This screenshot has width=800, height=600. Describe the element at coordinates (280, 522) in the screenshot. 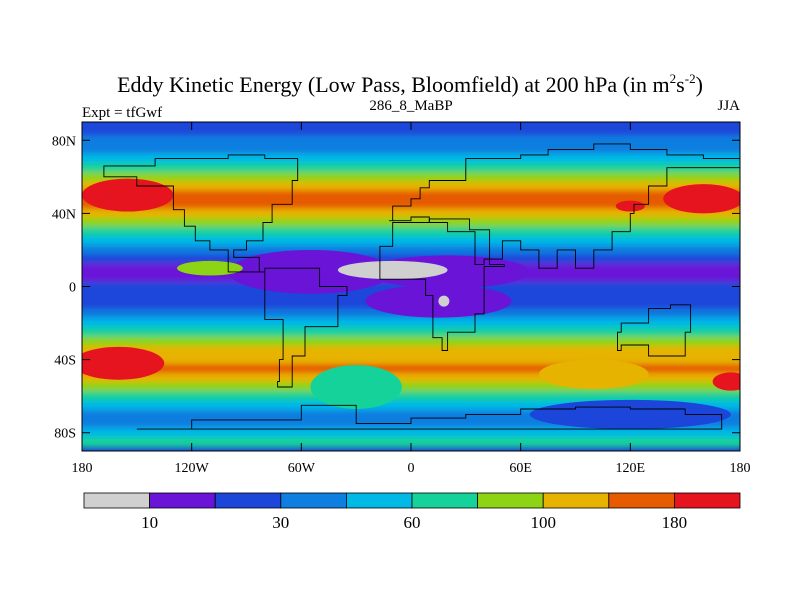

I see `colorbar-label: 30` at that location.